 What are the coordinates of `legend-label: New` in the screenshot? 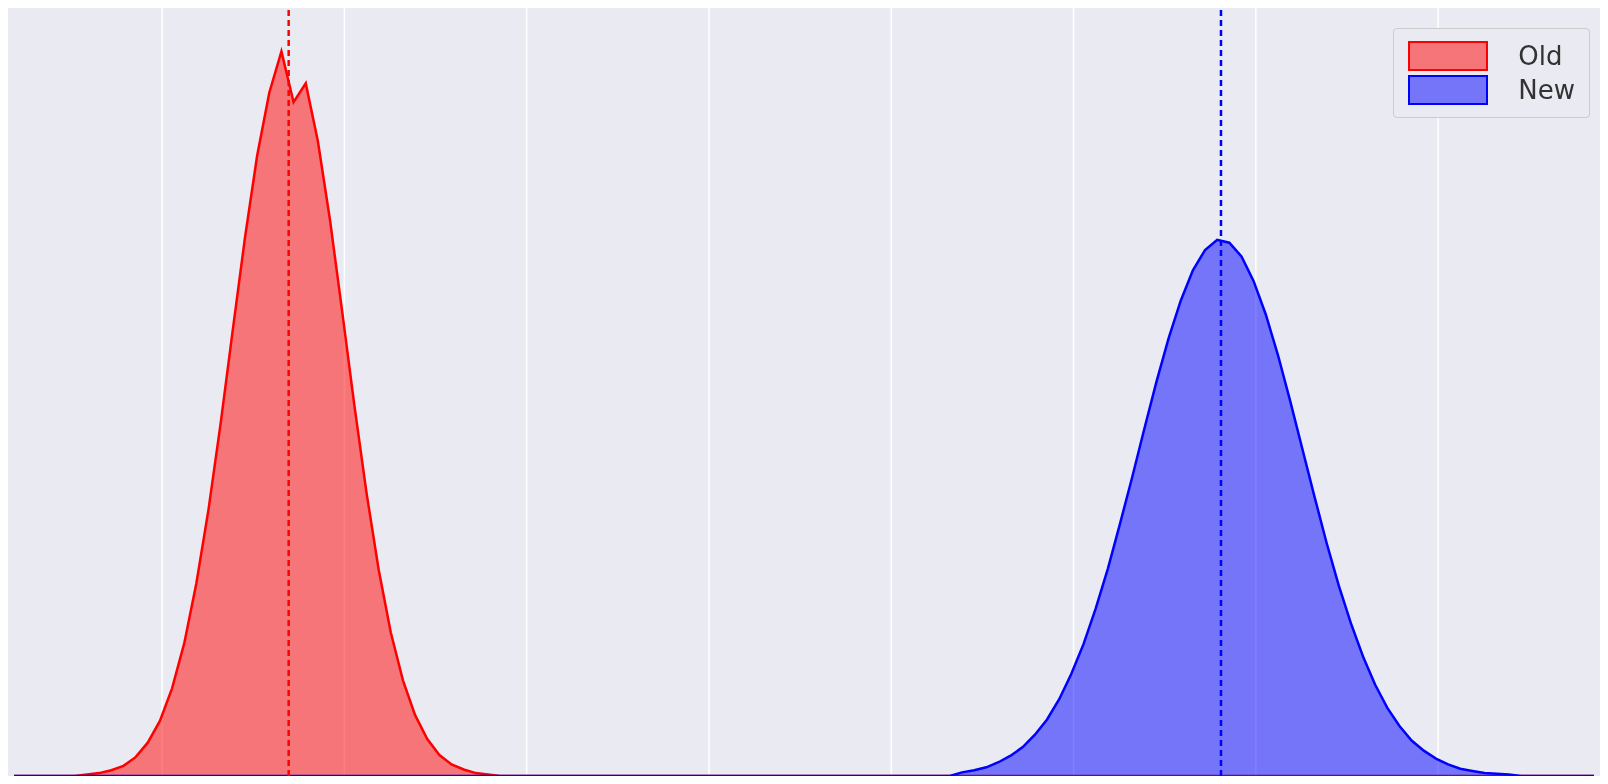 It's located at (1546, 90).